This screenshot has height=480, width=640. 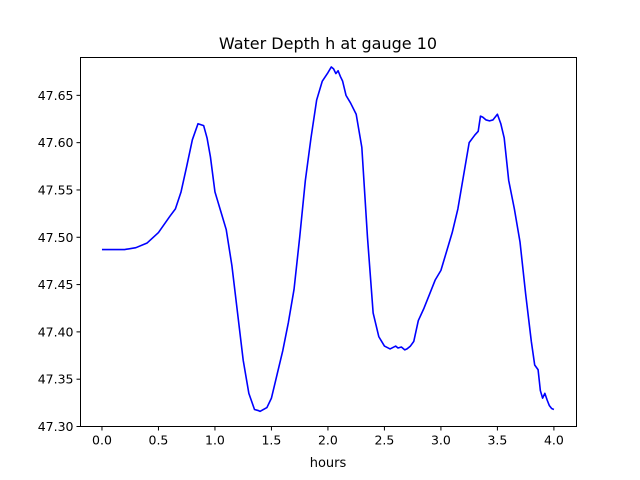 What do you see at coordinates (56, 189) in the screenshot?
I see `y-tick-label: 47.55` at bounding box center [56, 189].